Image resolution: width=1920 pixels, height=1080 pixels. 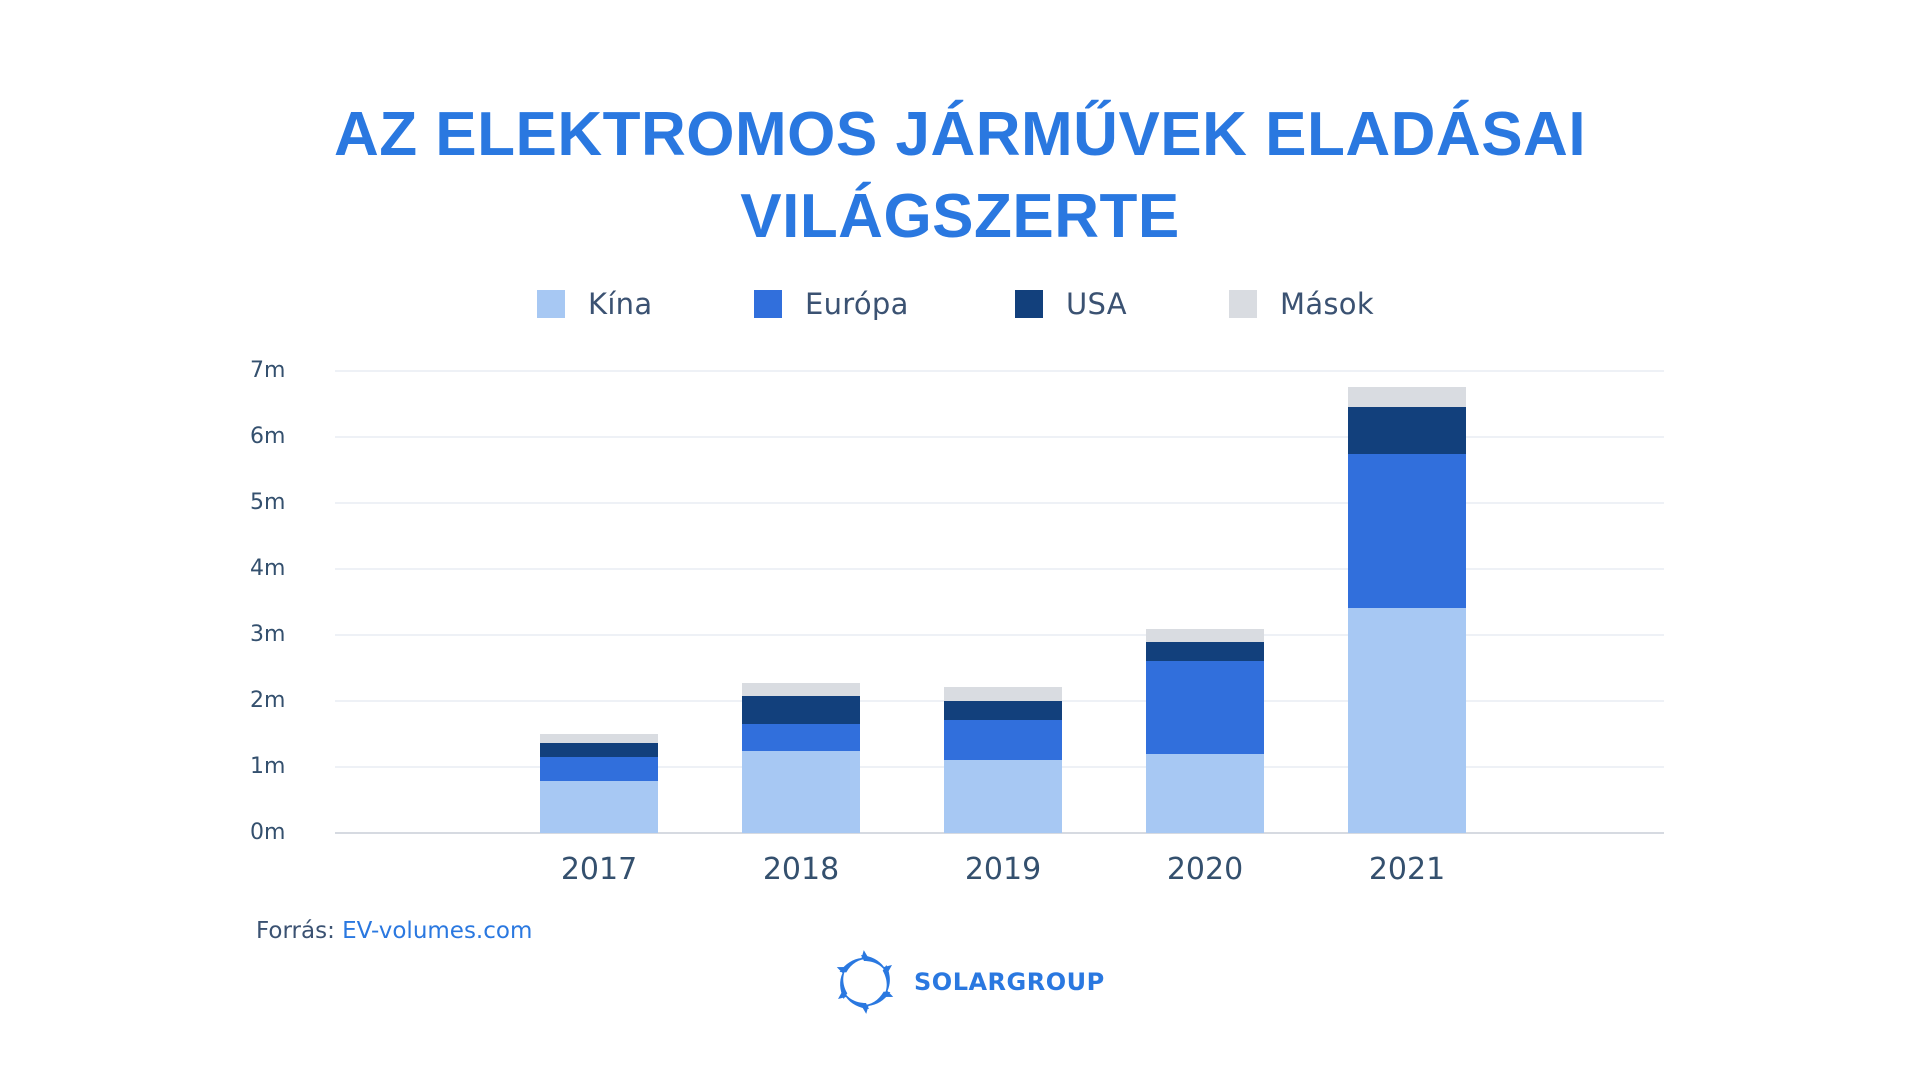 What do you see at coordinates (1096, 304) in the screenshot?
I see `legend-label-usa: USA` at bounding box center [1096, 304].